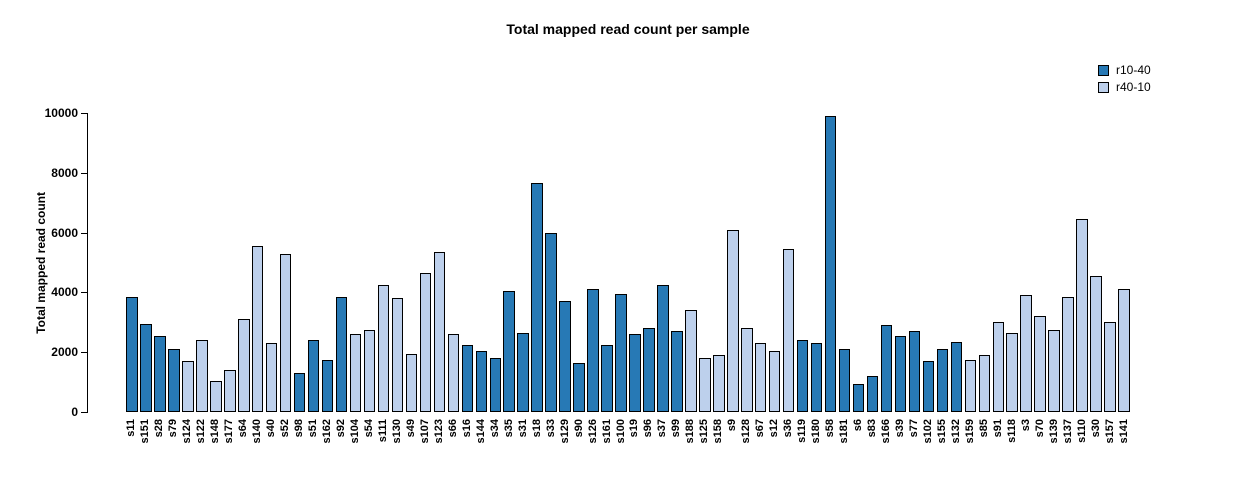 This screenshot has height=500, width=1238. I want to click on x-label-text: s155, so click(941, 431).